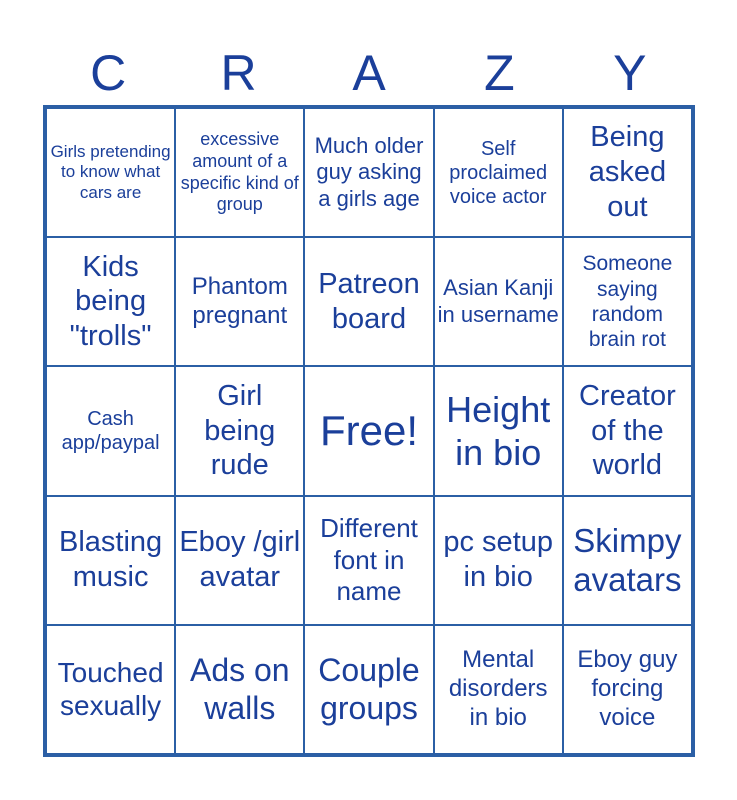  What do you see at coordinates (240, 689) in the screenshot?
I see `bingo-cell: Ads on walls` at bounding box center [240, 689].